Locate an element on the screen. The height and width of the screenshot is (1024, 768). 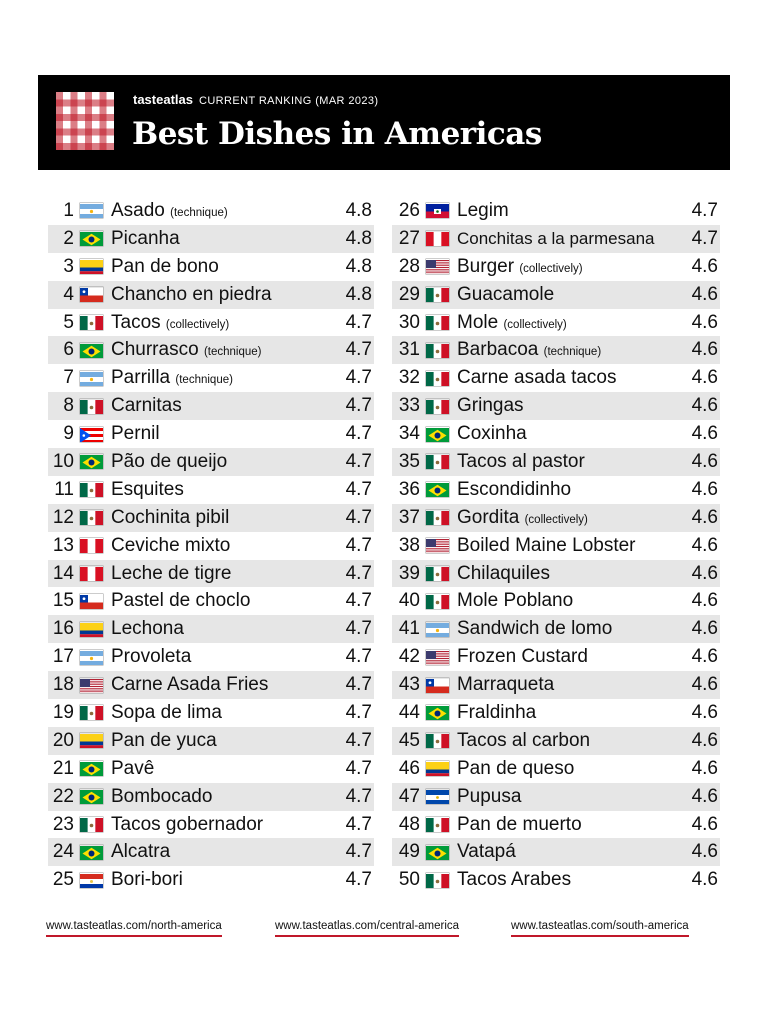
rank-number: 28 is located at coordinates (409, 266).